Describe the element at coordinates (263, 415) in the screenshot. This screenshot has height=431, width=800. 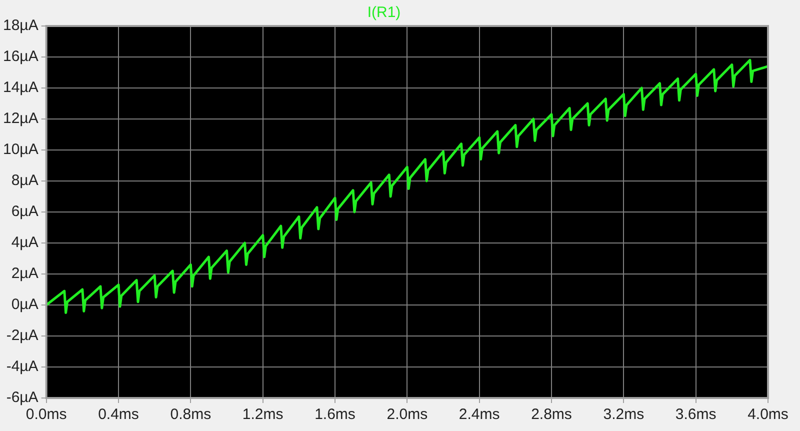
I see `x-tick-label: 1.2ms` at that location.